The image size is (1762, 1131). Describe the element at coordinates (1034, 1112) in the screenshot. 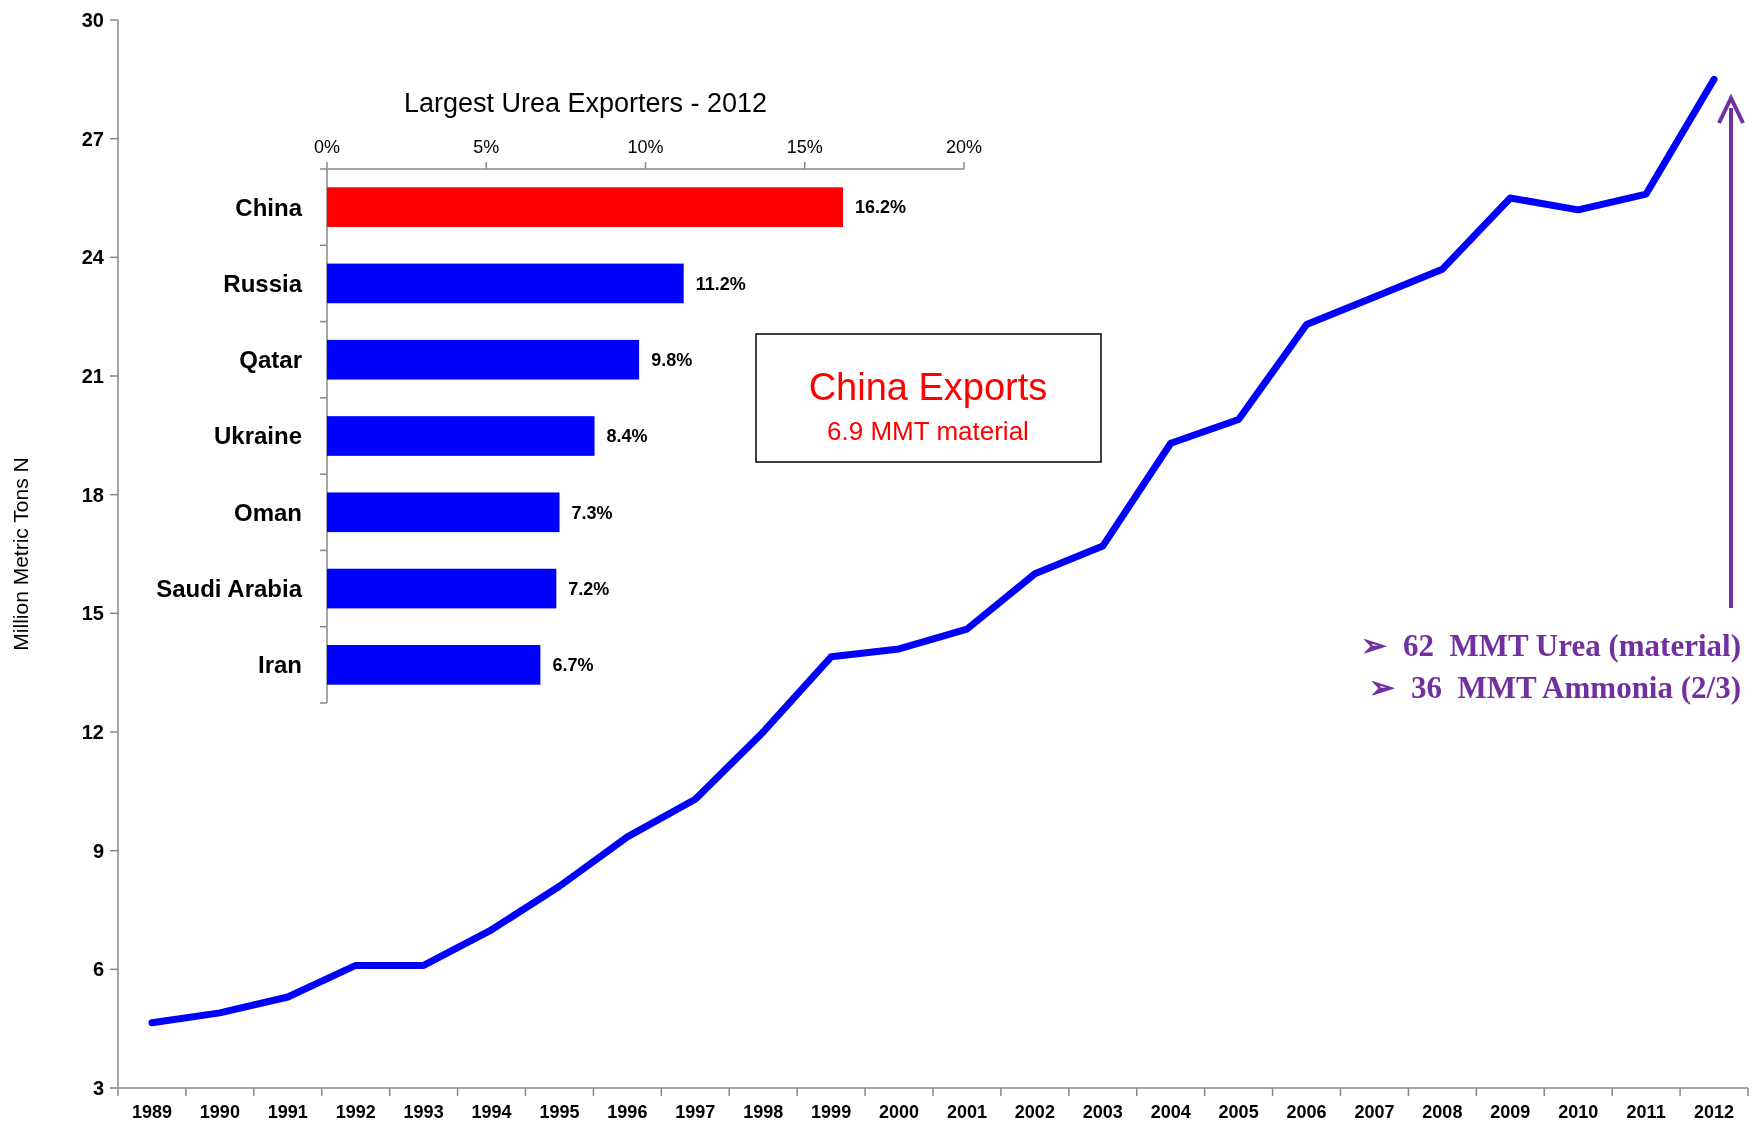

I see `x-tick-label: 2002` at that location.